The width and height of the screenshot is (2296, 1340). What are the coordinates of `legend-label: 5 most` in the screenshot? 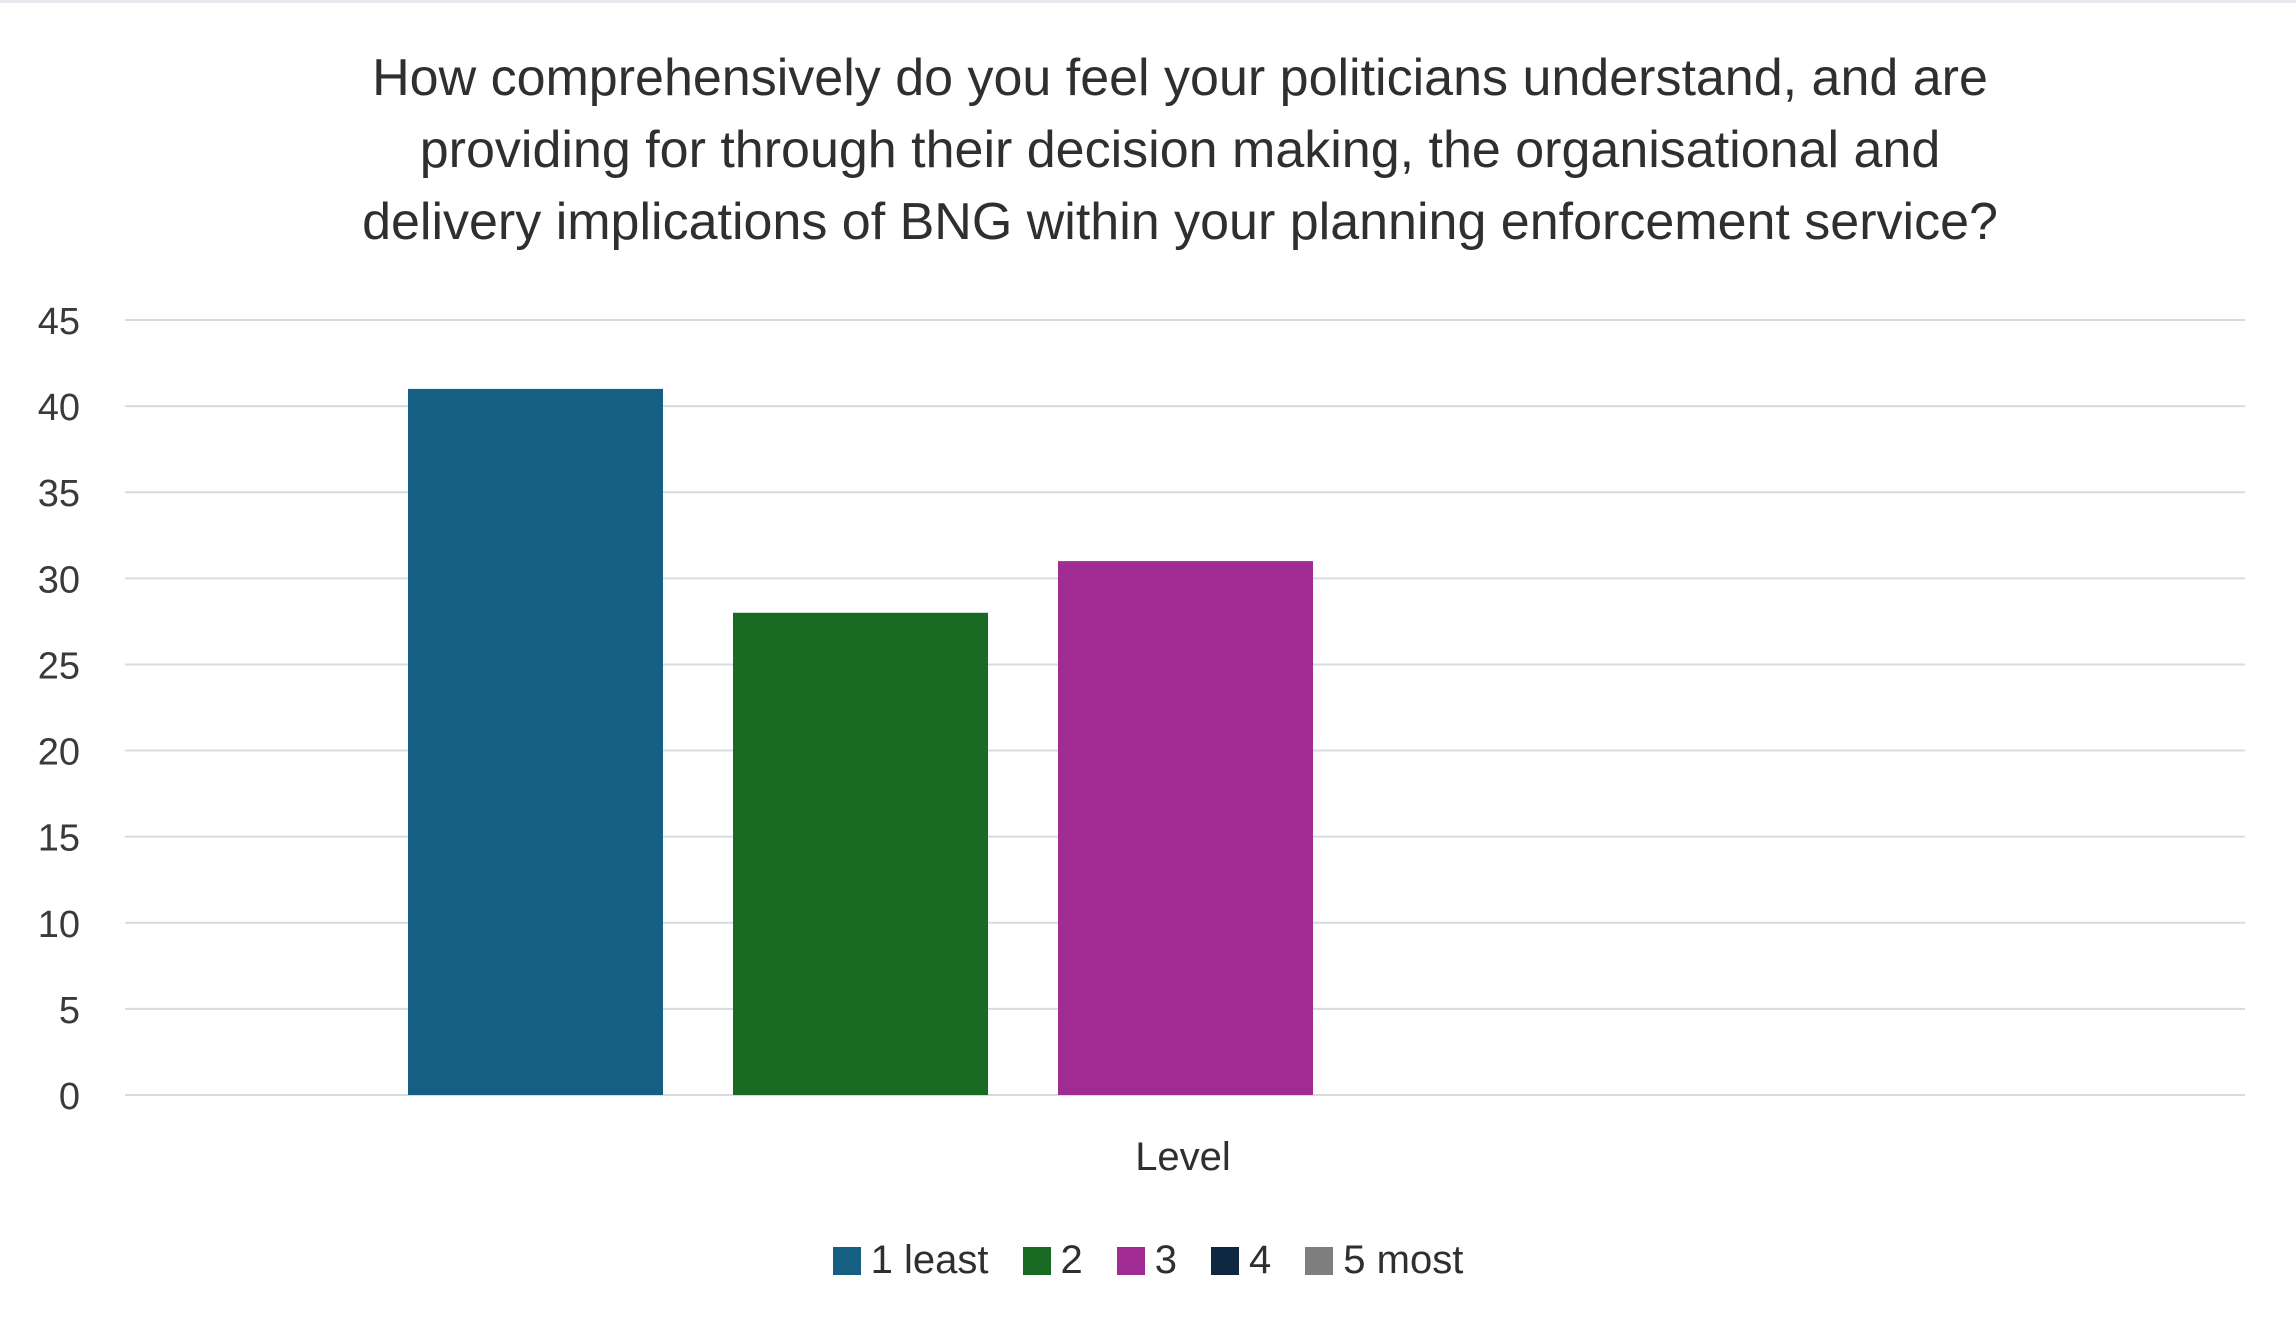 It's located at (1403, 1260).